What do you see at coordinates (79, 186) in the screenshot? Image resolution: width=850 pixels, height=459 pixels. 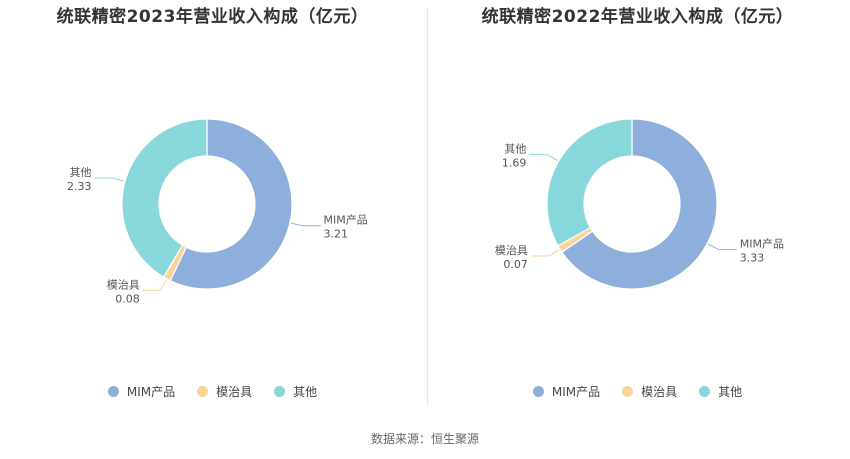 I see `slice-value-other: 2.33` at bounding box center [79, 186].